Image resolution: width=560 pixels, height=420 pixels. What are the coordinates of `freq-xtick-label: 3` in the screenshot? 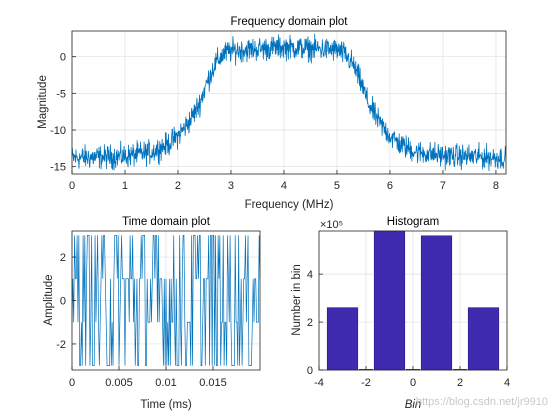 It's located at (231, 186).